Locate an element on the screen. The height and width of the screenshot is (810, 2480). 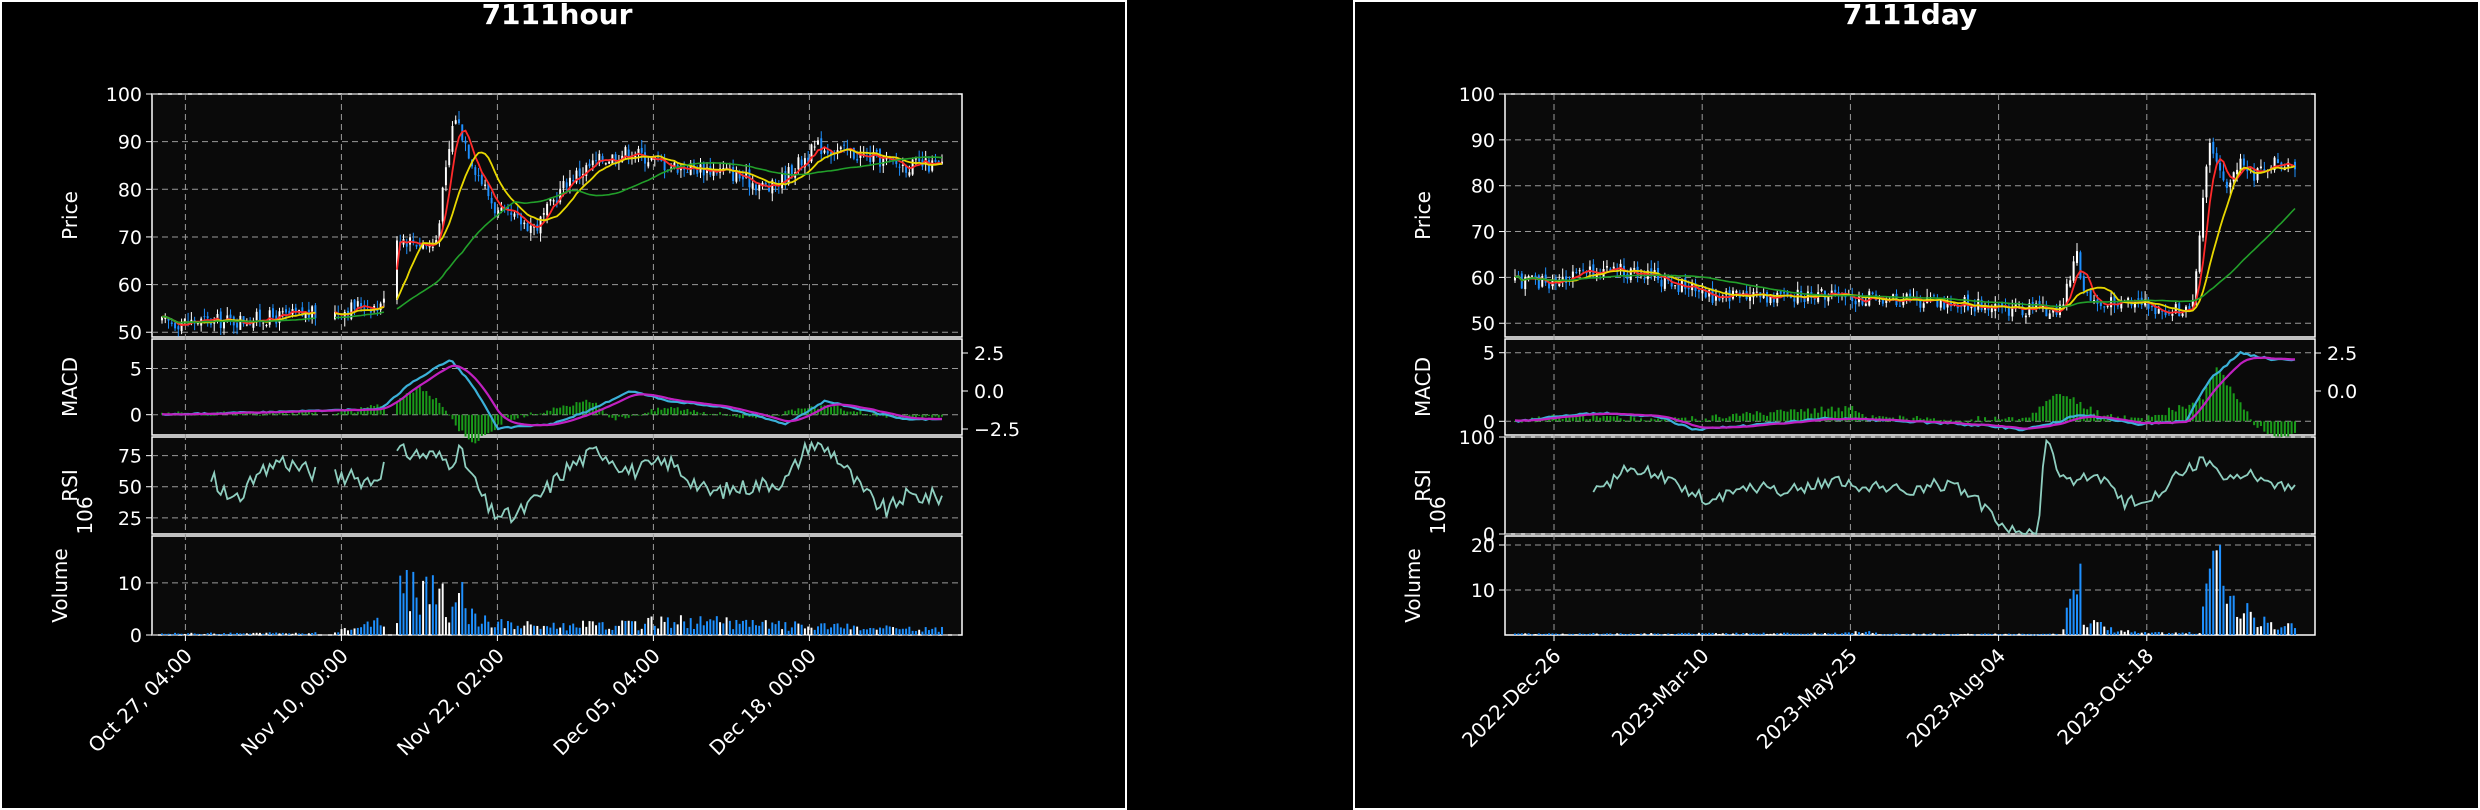
macd-axis-label: MACD is located at coordinates (70, 387).